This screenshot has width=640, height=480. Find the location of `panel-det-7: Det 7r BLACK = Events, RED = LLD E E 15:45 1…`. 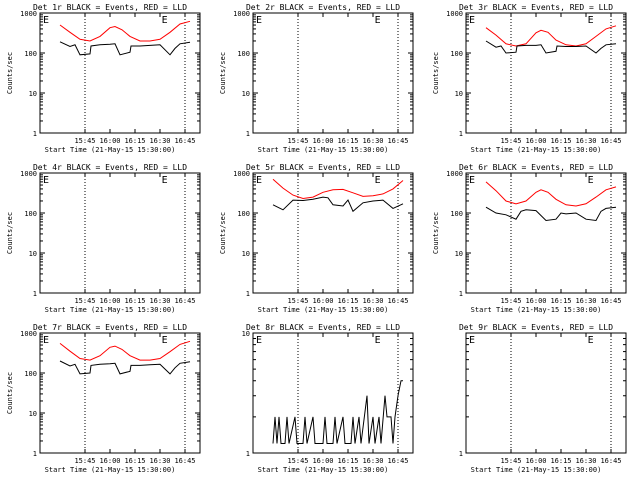

panel-det-7: Det 7r BLACK = Events, RED = LLD E E 15:45 1… is located at coordinates (103, 398).